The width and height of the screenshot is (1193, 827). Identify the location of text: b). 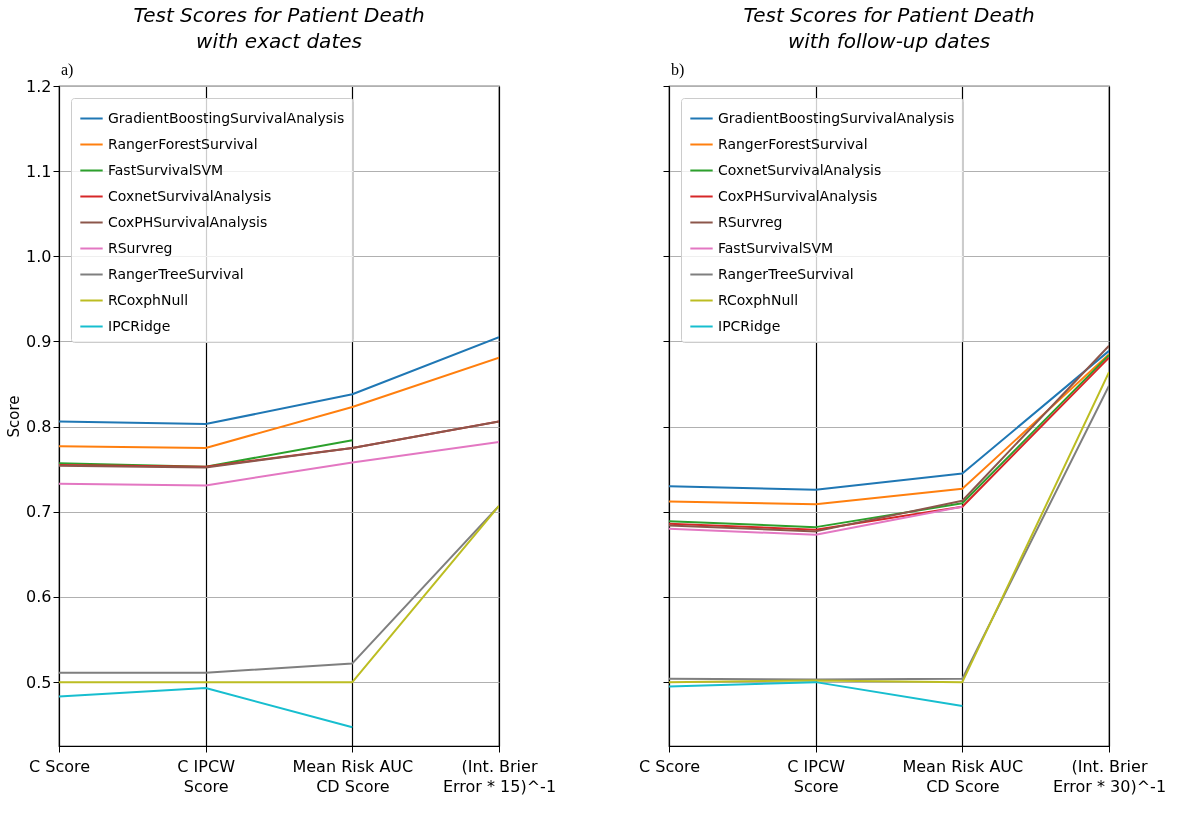
(678, 70).